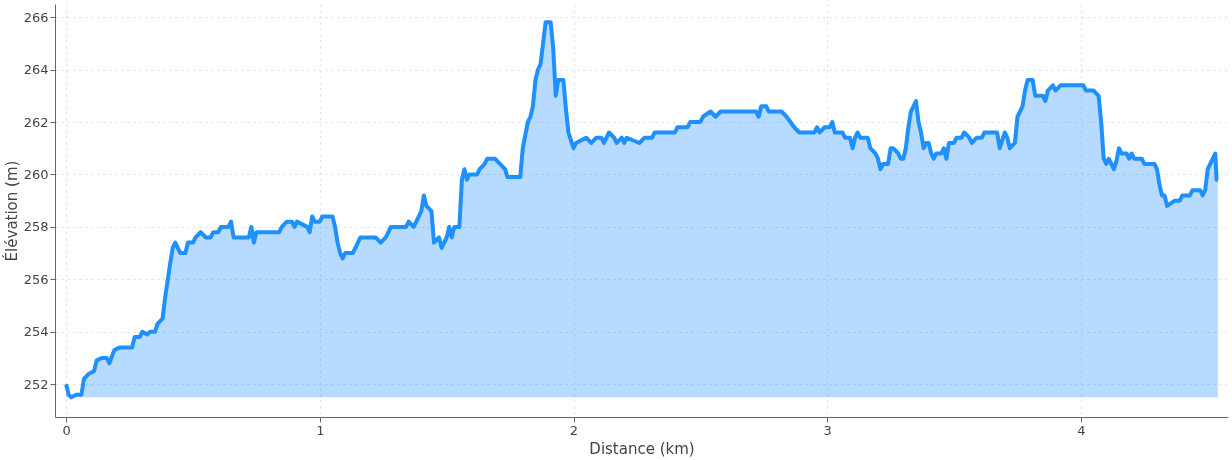 This screenshot has width=1232, height=460. I want to click on x-tick-label: 1, so click(320, 430).